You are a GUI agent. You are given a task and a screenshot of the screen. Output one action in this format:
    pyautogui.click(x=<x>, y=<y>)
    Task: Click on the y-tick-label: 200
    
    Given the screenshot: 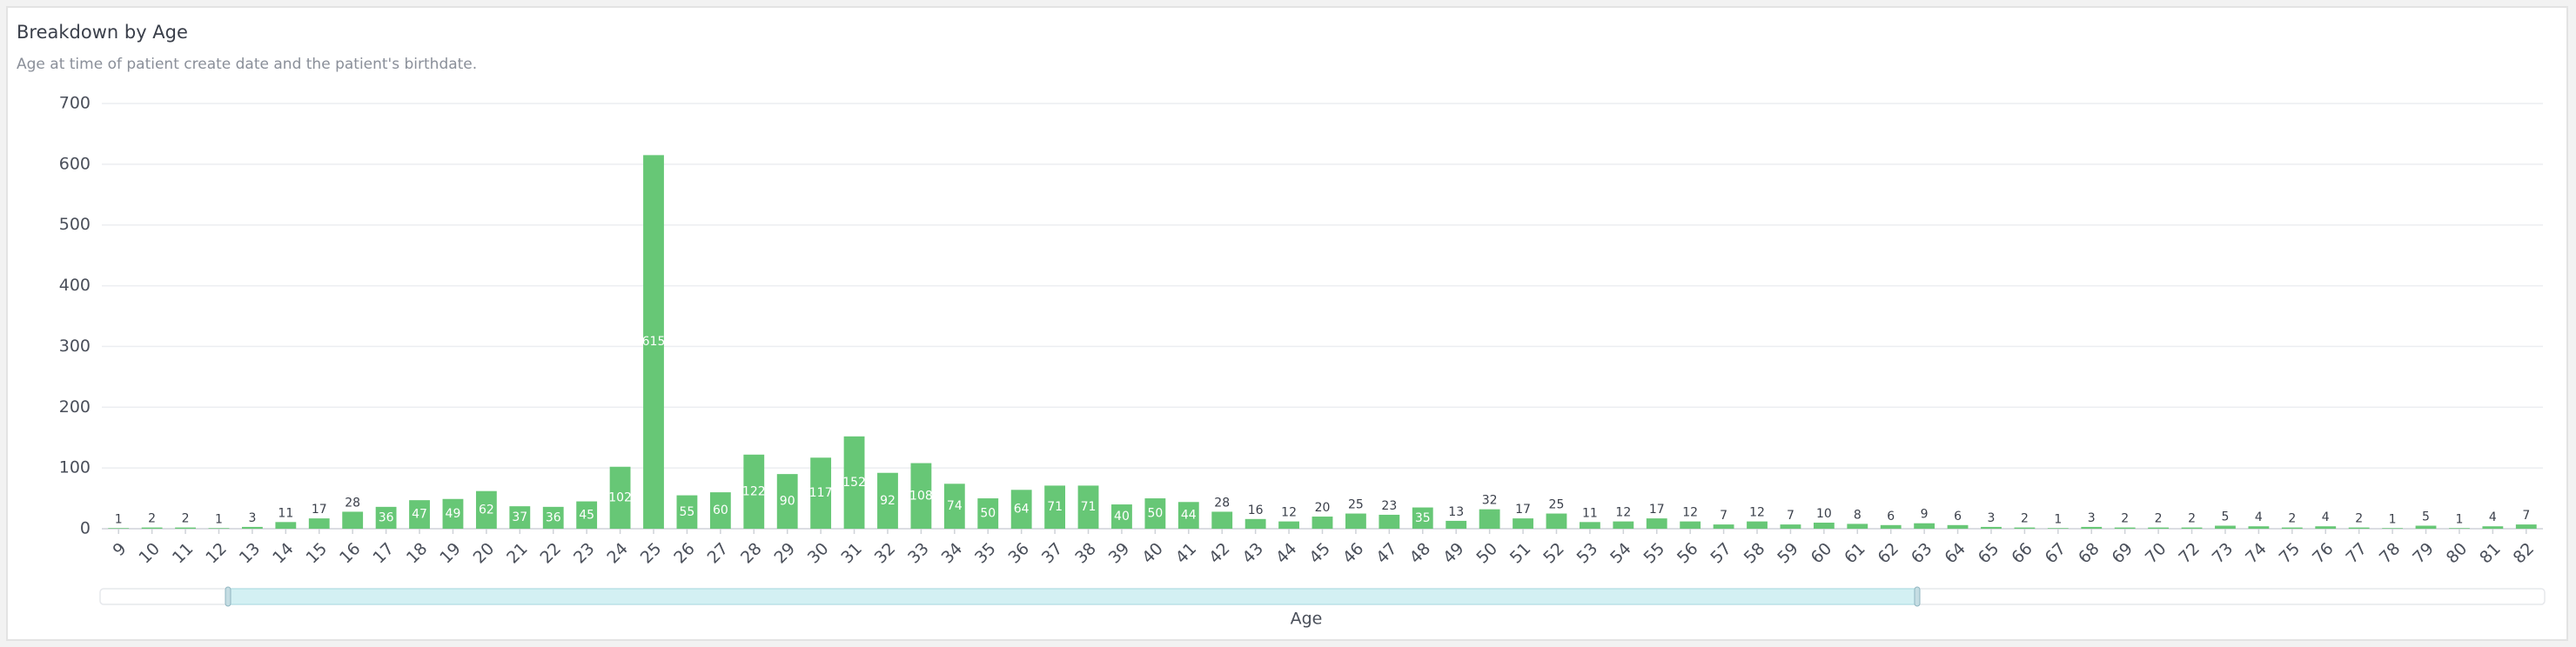 What is the action you would take?
    pyautogui.click(x=75, y=407)
    